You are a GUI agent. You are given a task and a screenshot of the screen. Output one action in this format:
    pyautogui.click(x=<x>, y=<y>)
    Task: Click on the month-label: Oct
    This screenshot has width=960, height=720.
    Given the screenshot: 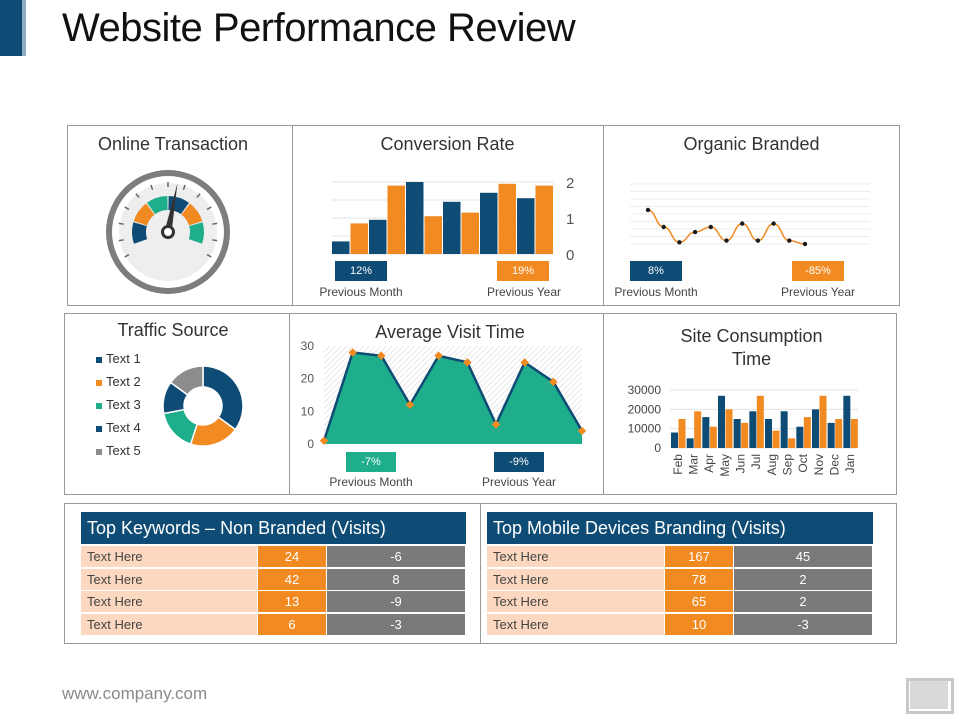 What is the action you would take?
    pyautogui.click(x=803, y=462)
    